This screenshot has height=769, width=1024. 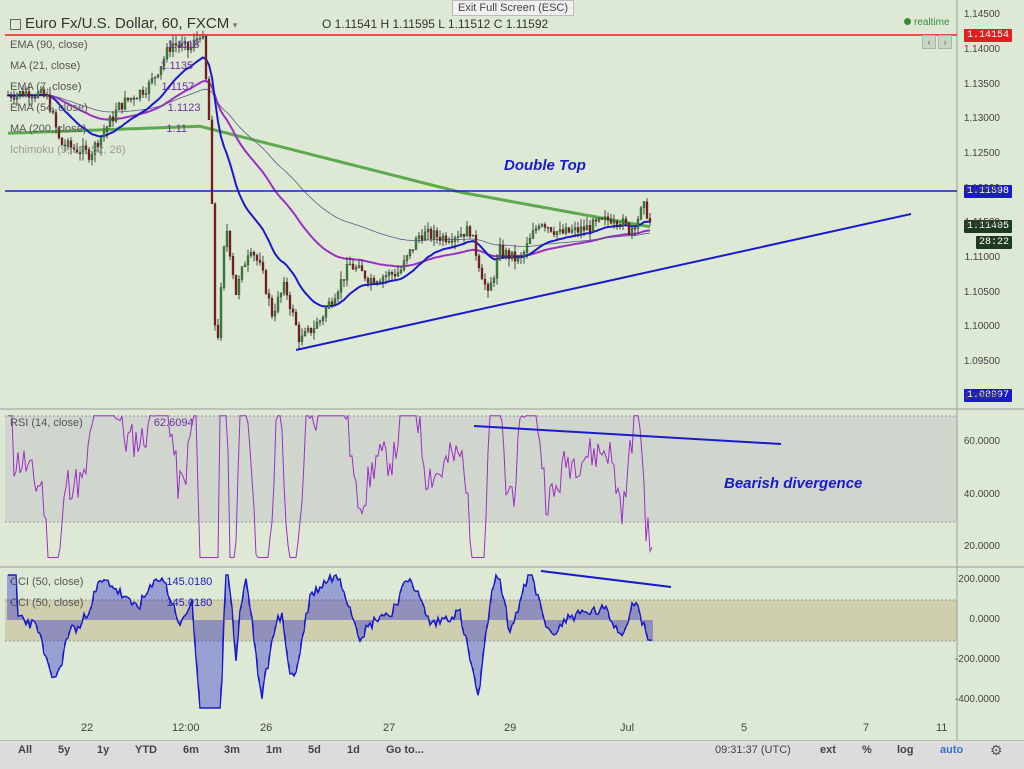 I want to click on indicator-label: EMA (54, close), so click(x=49, y=108).